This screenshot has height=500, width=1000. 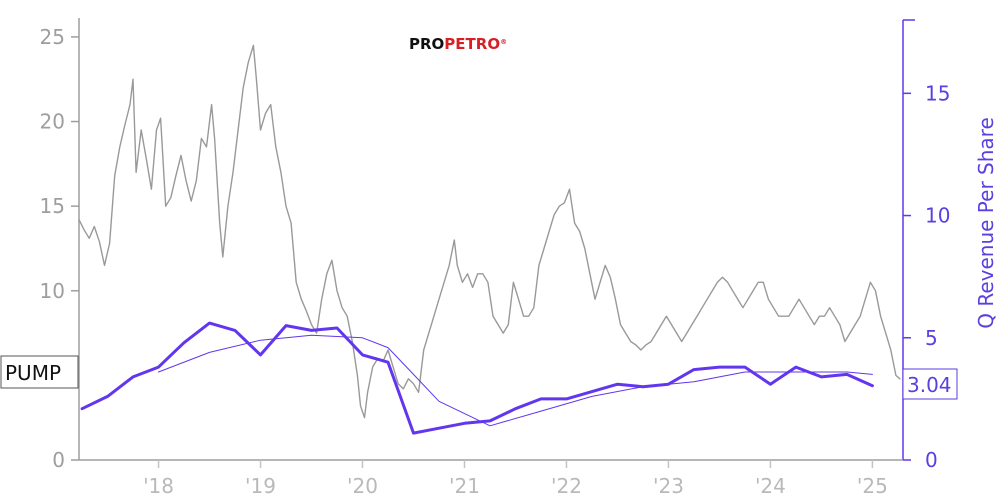 What do you see at coordinates (58, 460) in the screenshot?
I see `left-tick-label: 0` at bounding box center [58, 460].